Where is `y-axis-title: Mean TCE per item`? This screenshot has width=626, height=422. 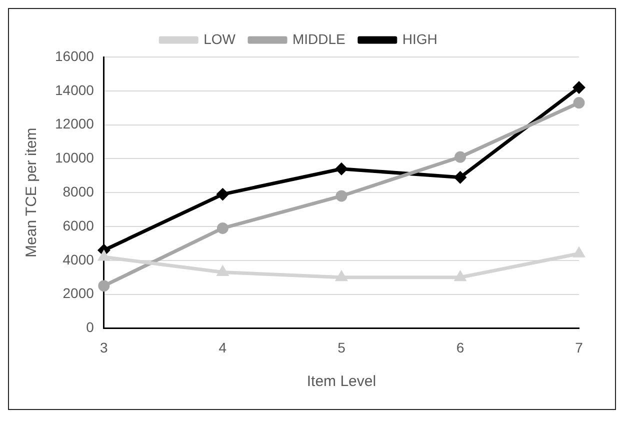
y-axis-title: Mean TCE per item is located at coordinates (31, 193).